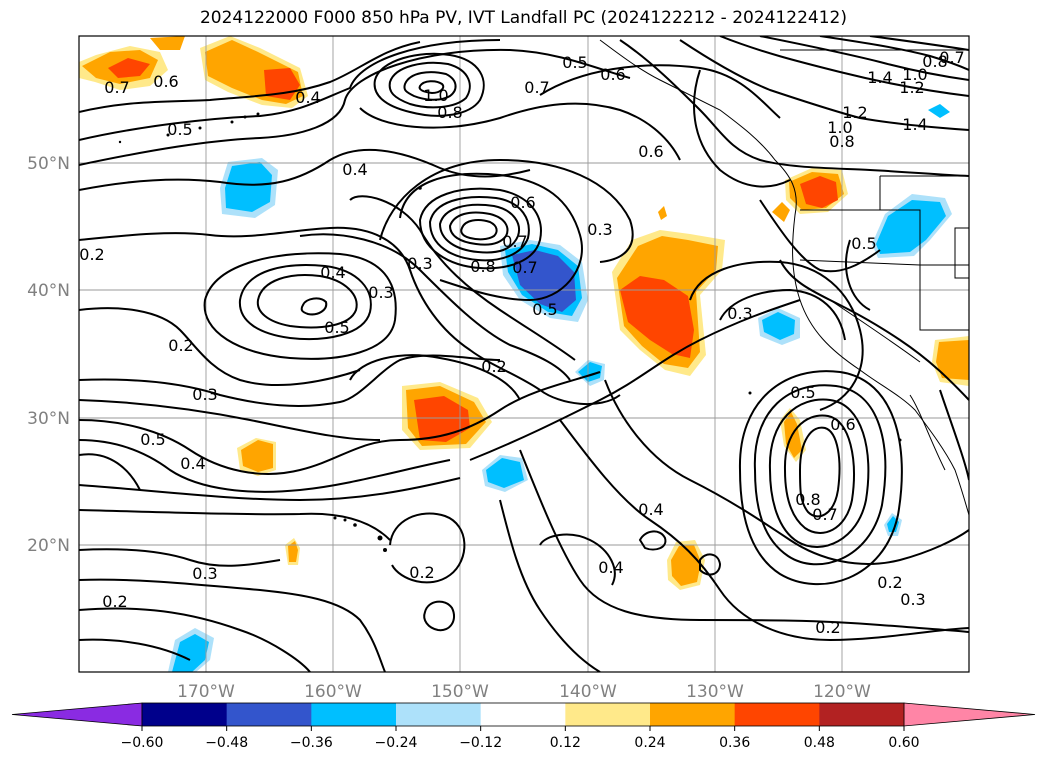 The height and width of the screenshot is (765, 1047). What do you see at coordinates (480, 743) in the screenshot?
I see `colorbar-tick-label: −0.12` at bounding box center [480, 743].